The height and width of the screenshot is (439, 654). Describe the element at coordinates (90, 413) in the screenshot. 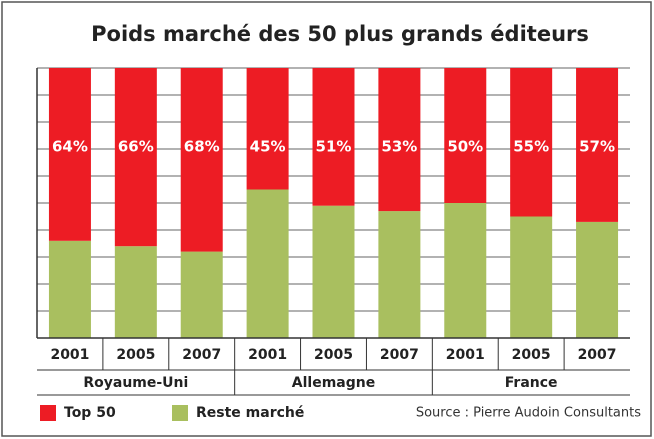

I see `legend-label: Top 50` at that location.